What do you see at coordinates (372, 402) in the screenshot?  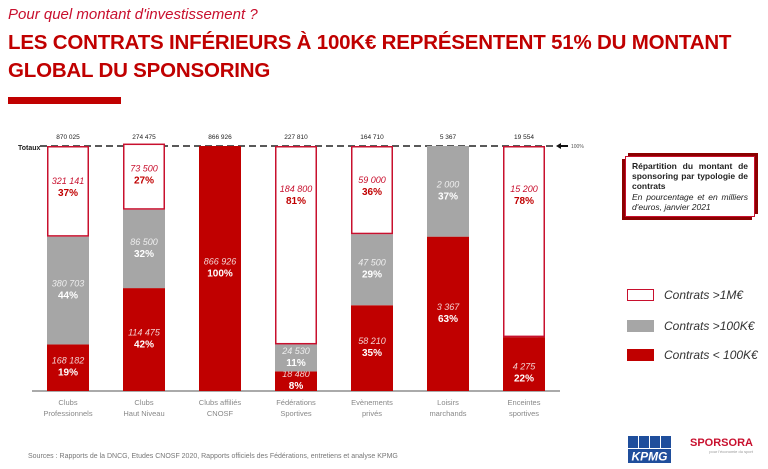 I see `category-label: Evènements` at bounding box center [372, 402].